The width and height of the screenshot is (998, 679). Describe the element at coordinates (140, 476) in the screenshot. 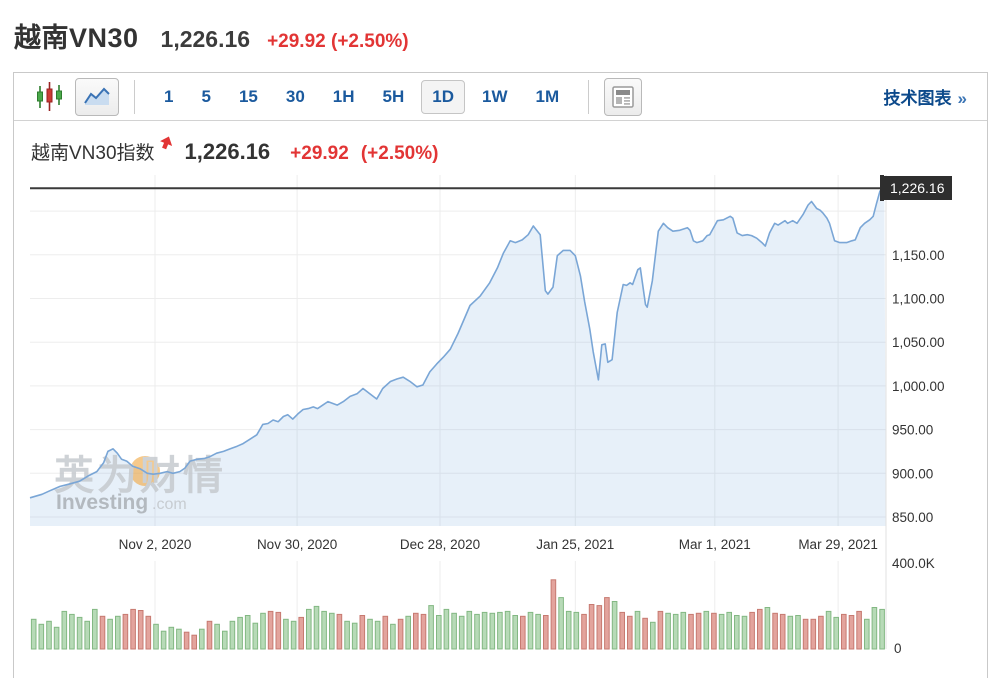

I see `watermark-cn: 英为财情` at that location.